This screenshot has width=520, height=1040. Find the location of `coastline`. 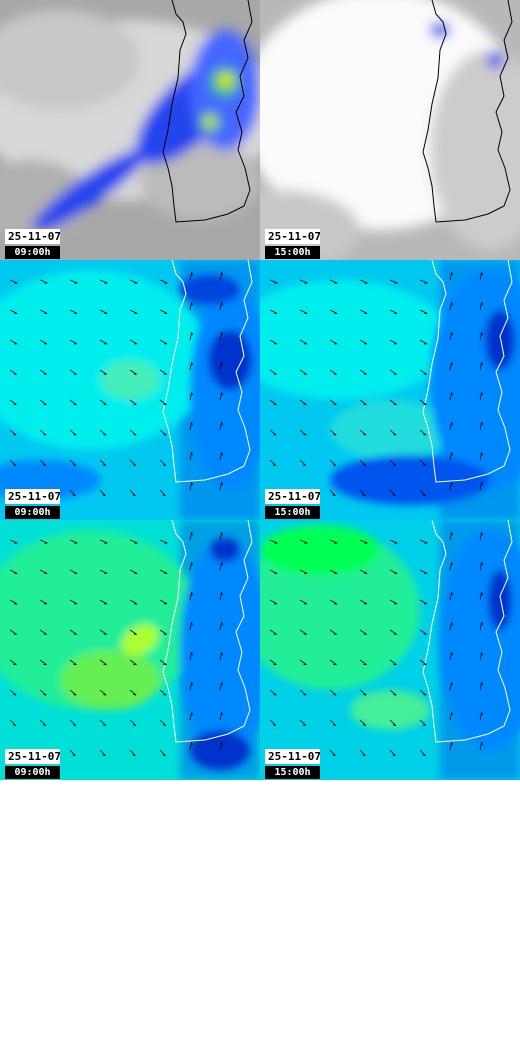

coastline is located at coordinates (467, 111).